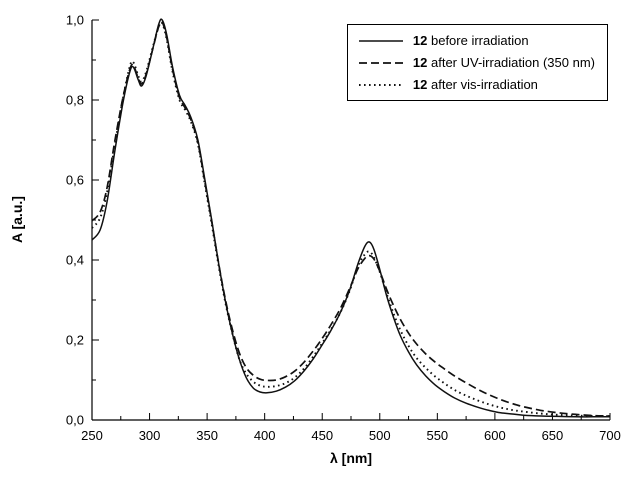  I want to click on svg-text: 650, so click(553, 435).